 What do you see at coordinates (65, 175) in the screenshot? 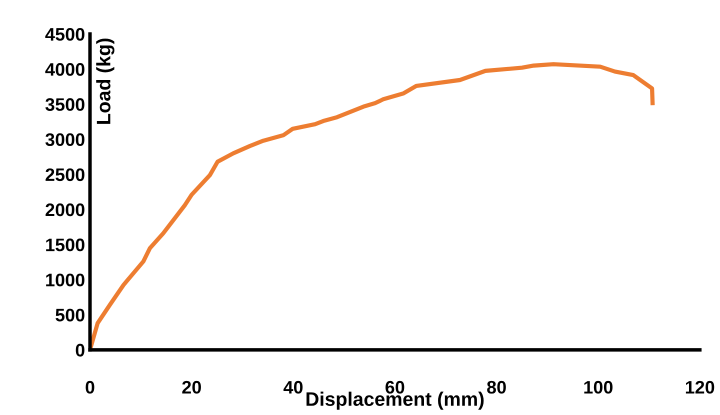
I see `y-tick-label: 2500` at bounding box center [65, 175].